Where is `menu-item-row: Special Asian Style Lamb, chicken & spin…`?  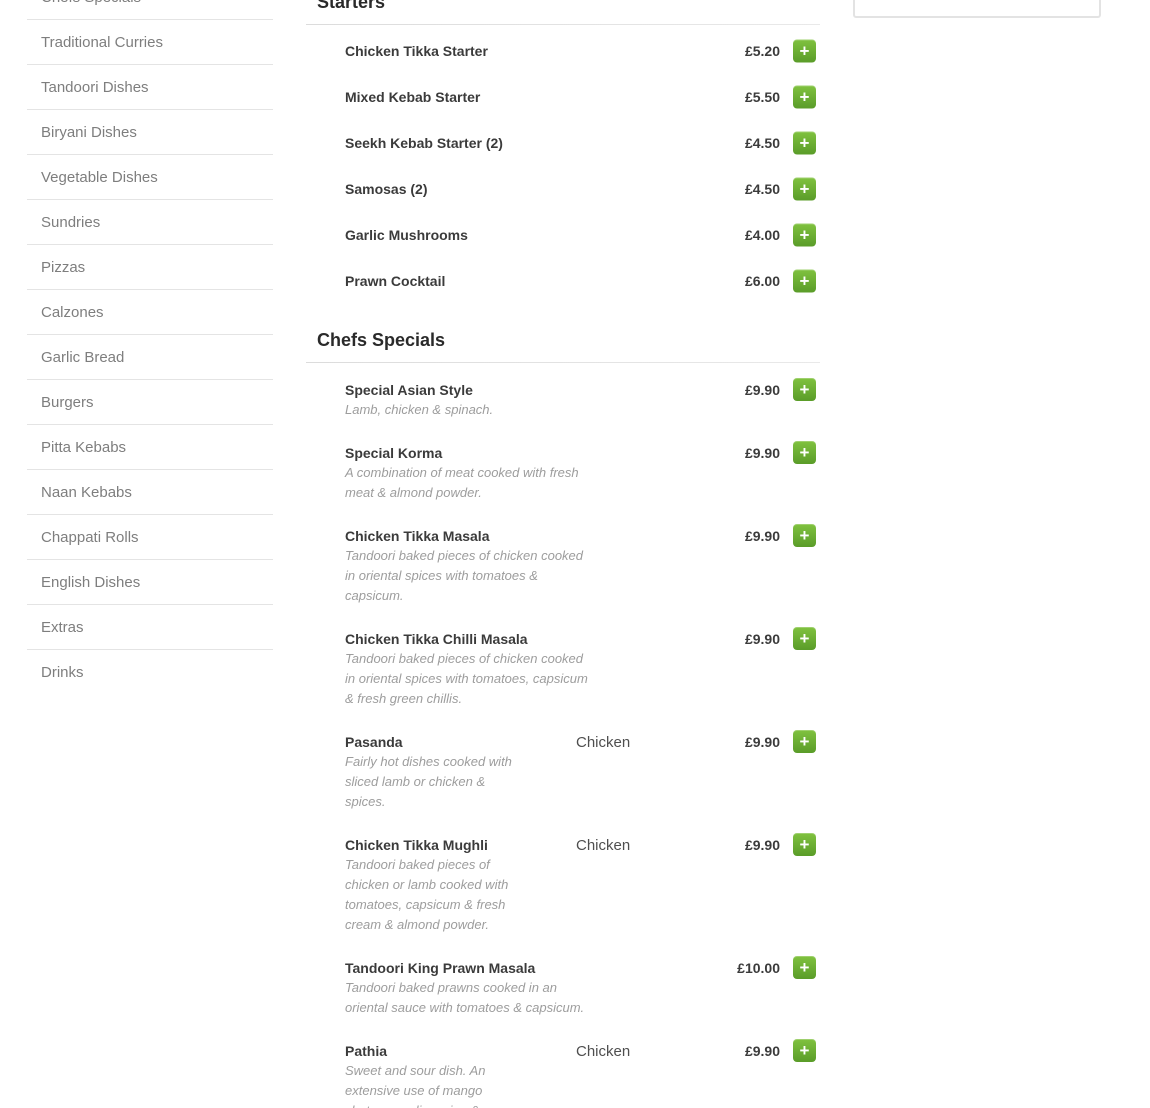
menu-item-row: Special Asian Style Lamb, chicken & spin… is located at coordinates (563, 399).